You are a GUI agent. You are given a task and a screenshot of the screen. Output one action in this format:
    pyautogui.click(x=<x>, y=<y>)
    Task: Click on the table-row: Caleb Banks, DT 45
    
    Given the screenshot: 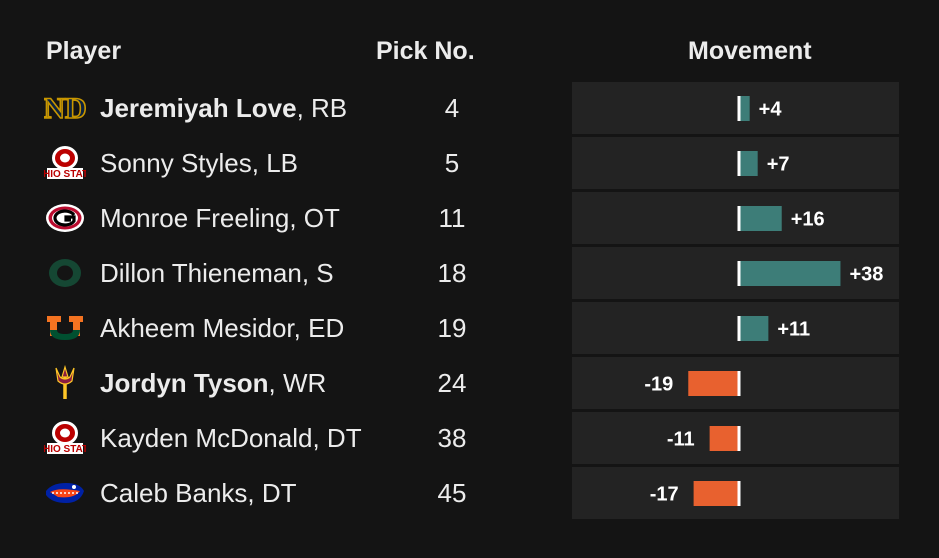 What is the action you would take?
    pyautogui.click(x=469, y=493)
    